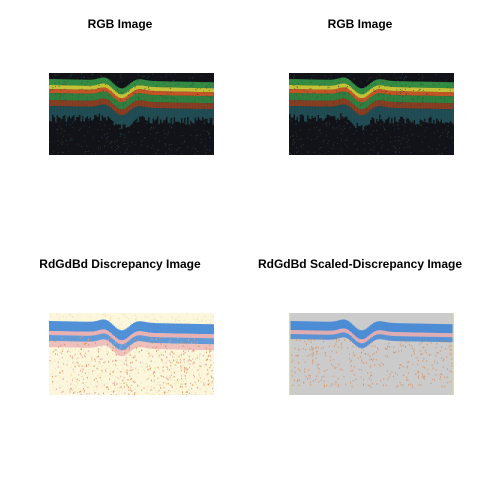 Image resolution: width=480 pixels, height=480 pixels. Describe the element at coordinates (360, 264) in the screenshot. I see `panel-title: RdGdBd Scaled-Discrepancy Image` at that location.